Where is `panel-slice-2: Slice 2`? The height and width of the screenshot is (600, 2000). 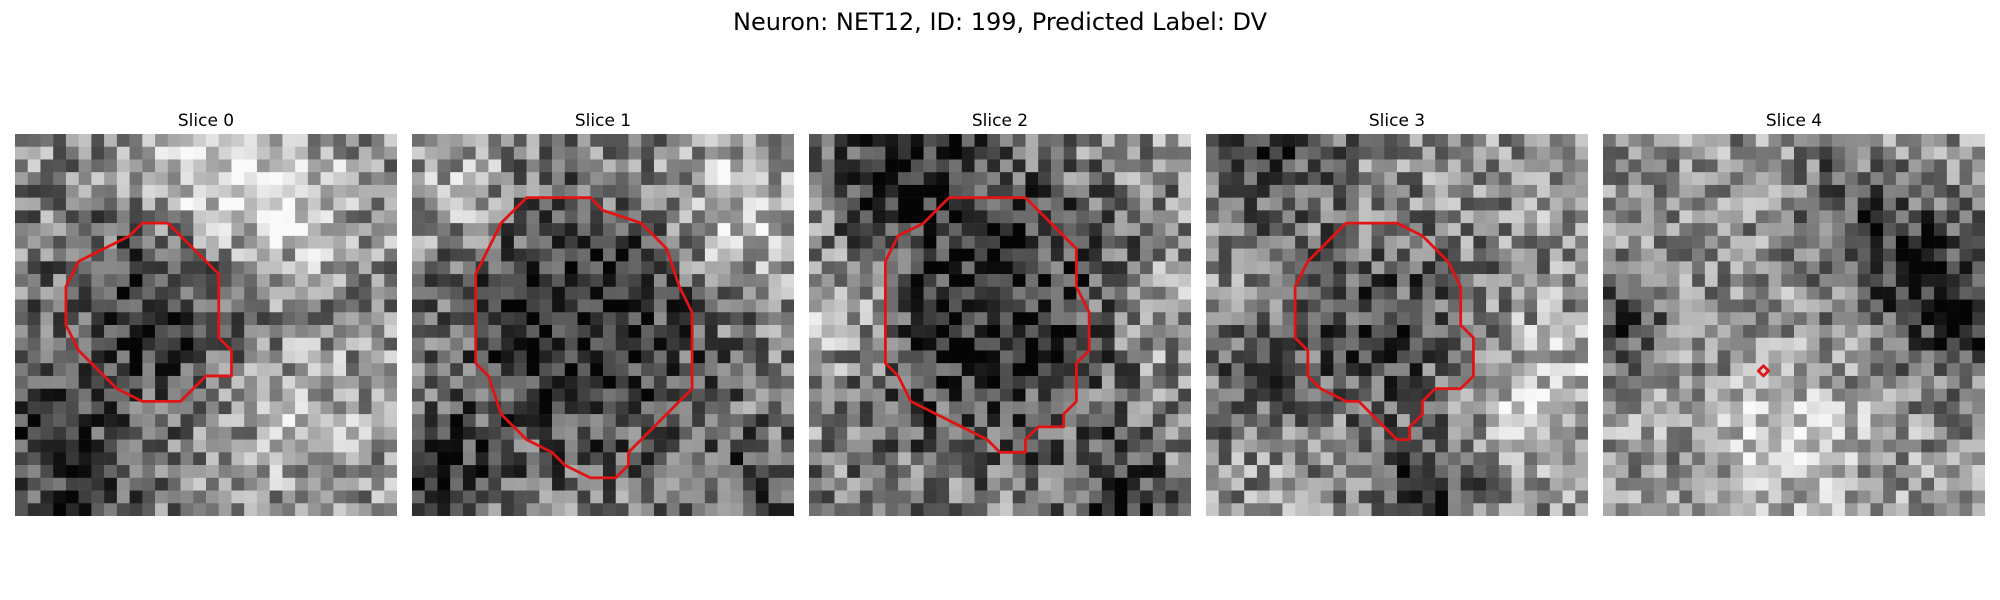 panel-slice-2: Slice 2 is located at coordinates (1000, 313).